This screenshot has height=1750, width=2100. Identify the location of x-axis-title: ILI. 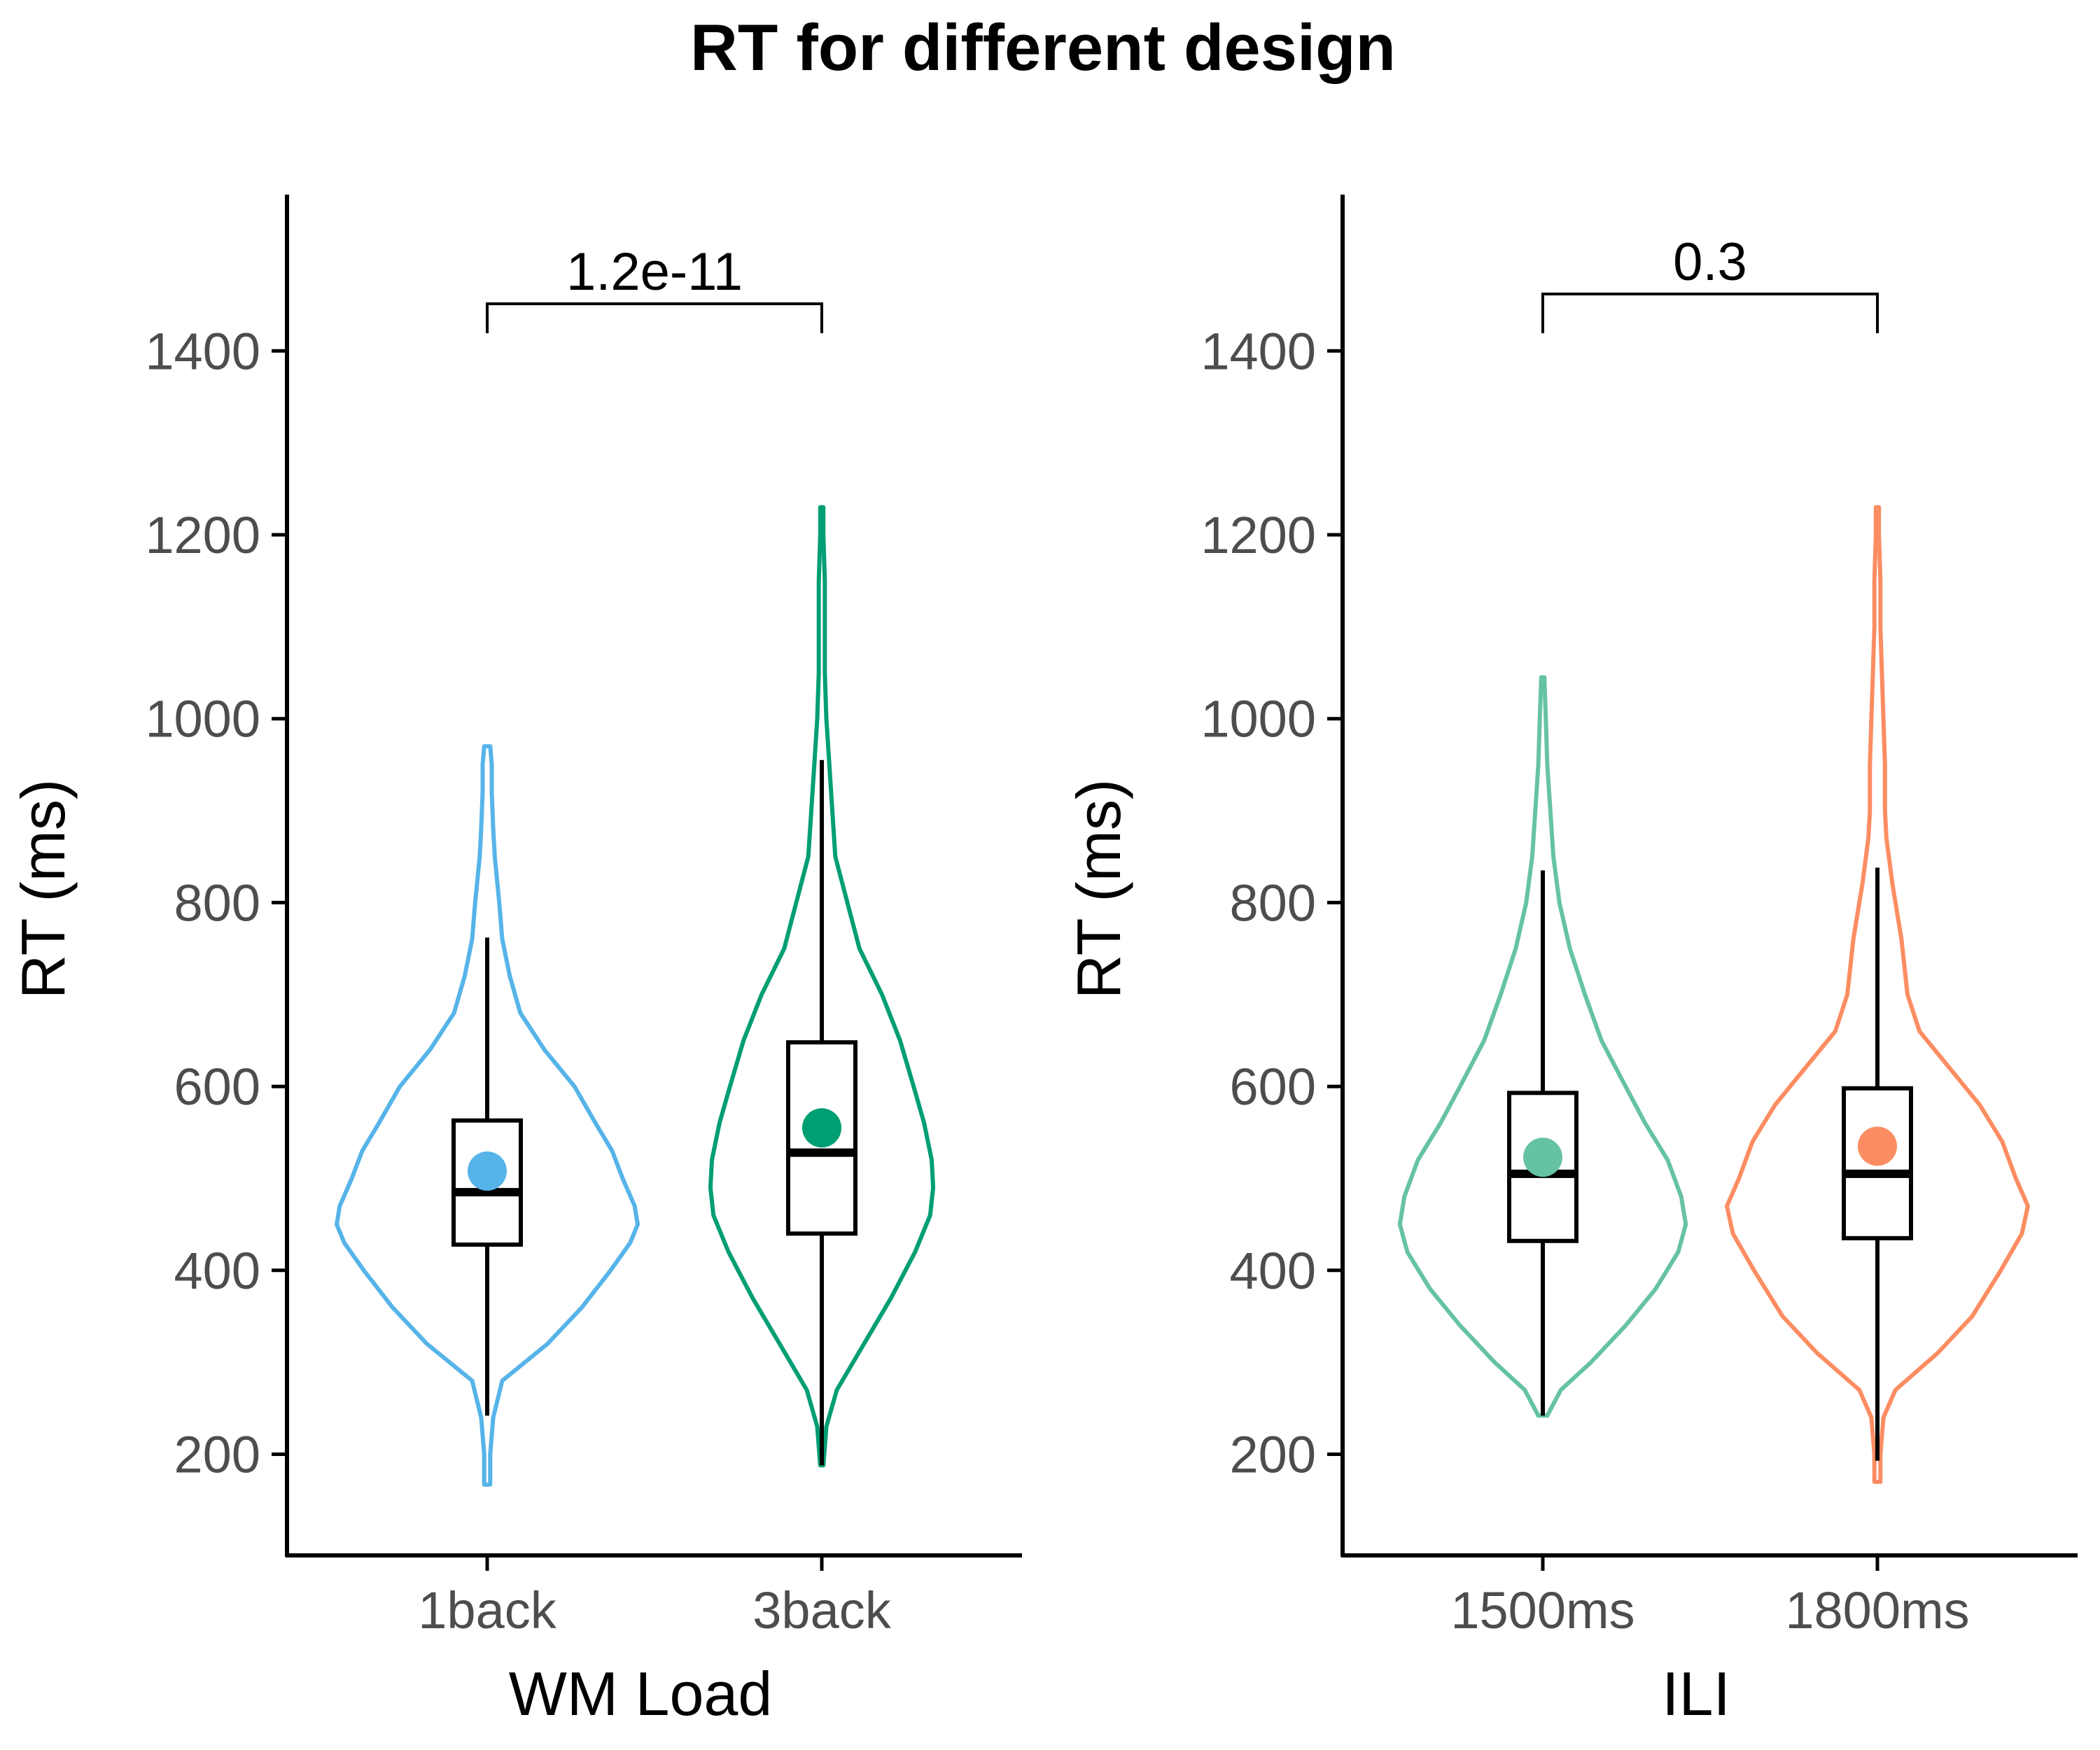
(1696, 1693).